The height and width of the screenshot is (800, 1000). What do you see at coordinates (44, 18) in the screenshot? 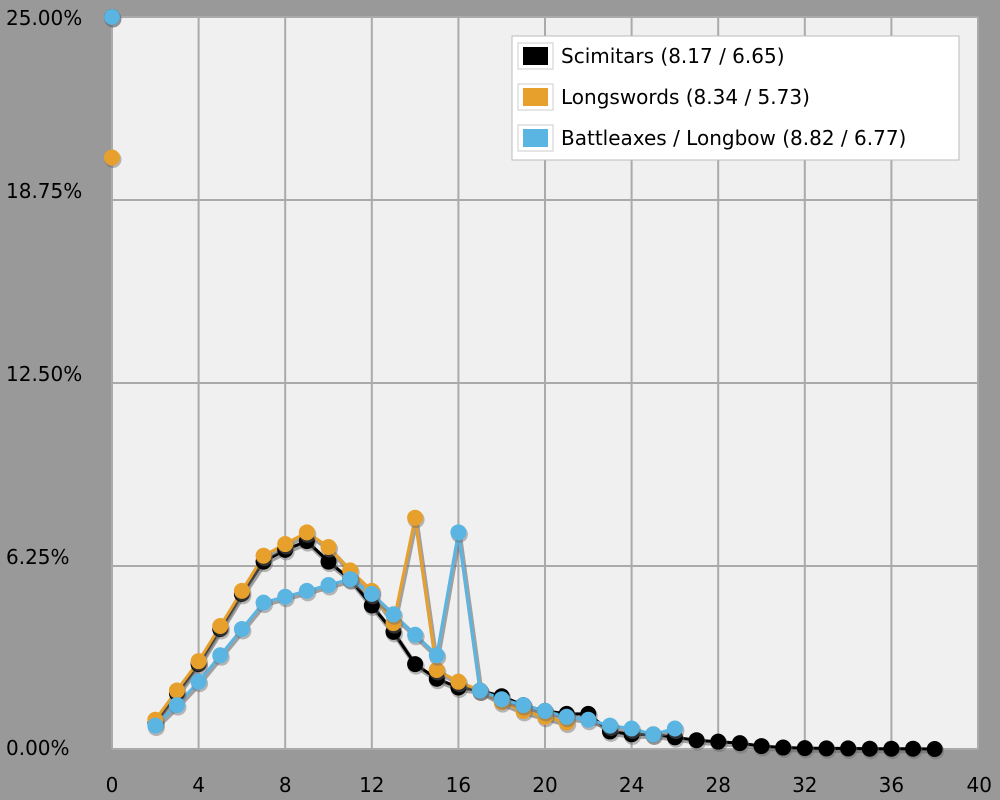
I see `y-tick-label: 25.00%` at bounding box center [44, 18].